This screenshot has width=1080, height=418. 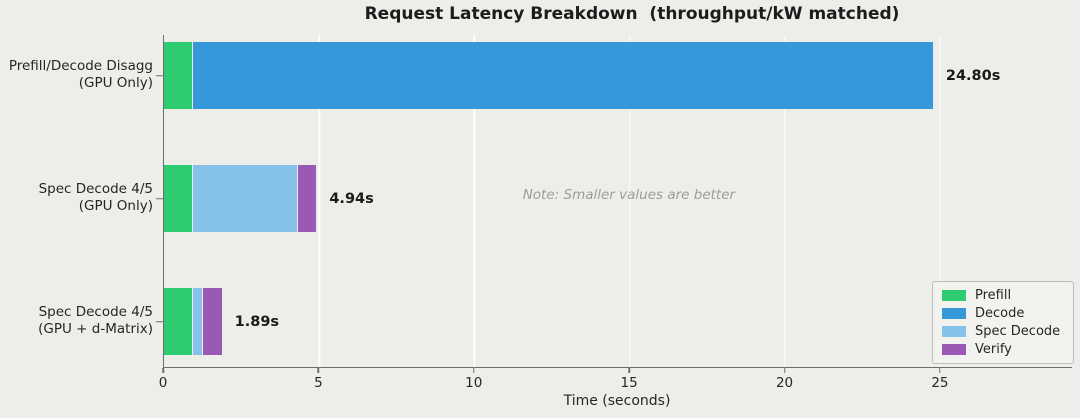 I want to click on legend-swatch-verify, so click(x=954, y=349).